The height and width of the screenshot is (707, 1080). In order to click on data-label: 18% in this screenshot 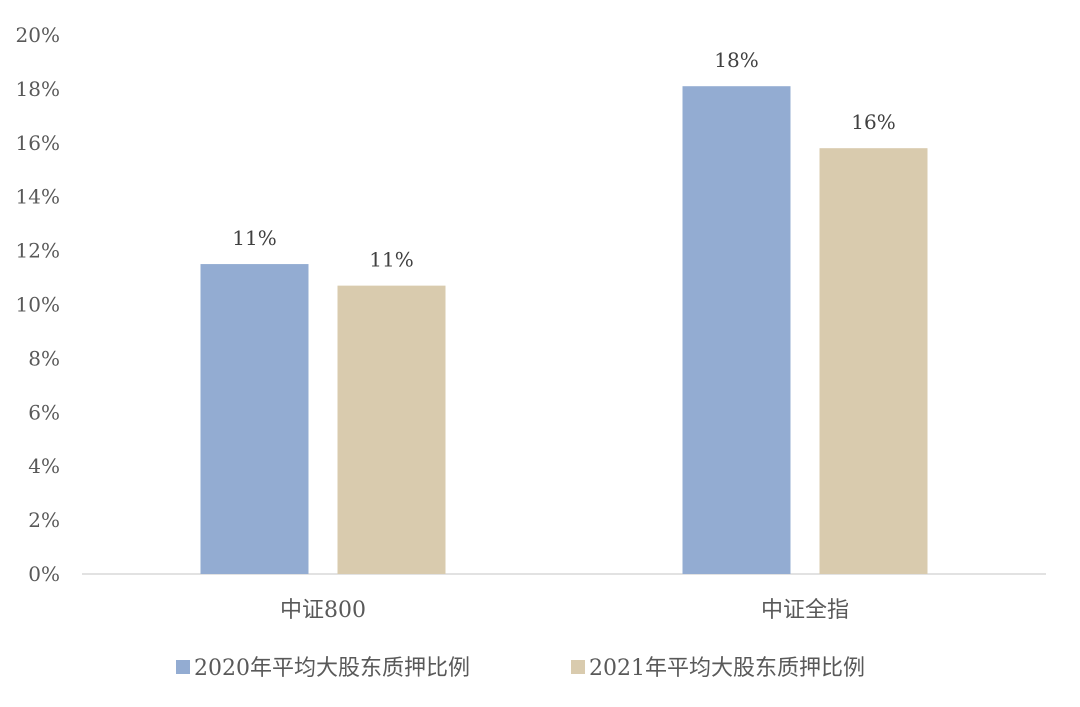, I will do `click(736, 60)`.